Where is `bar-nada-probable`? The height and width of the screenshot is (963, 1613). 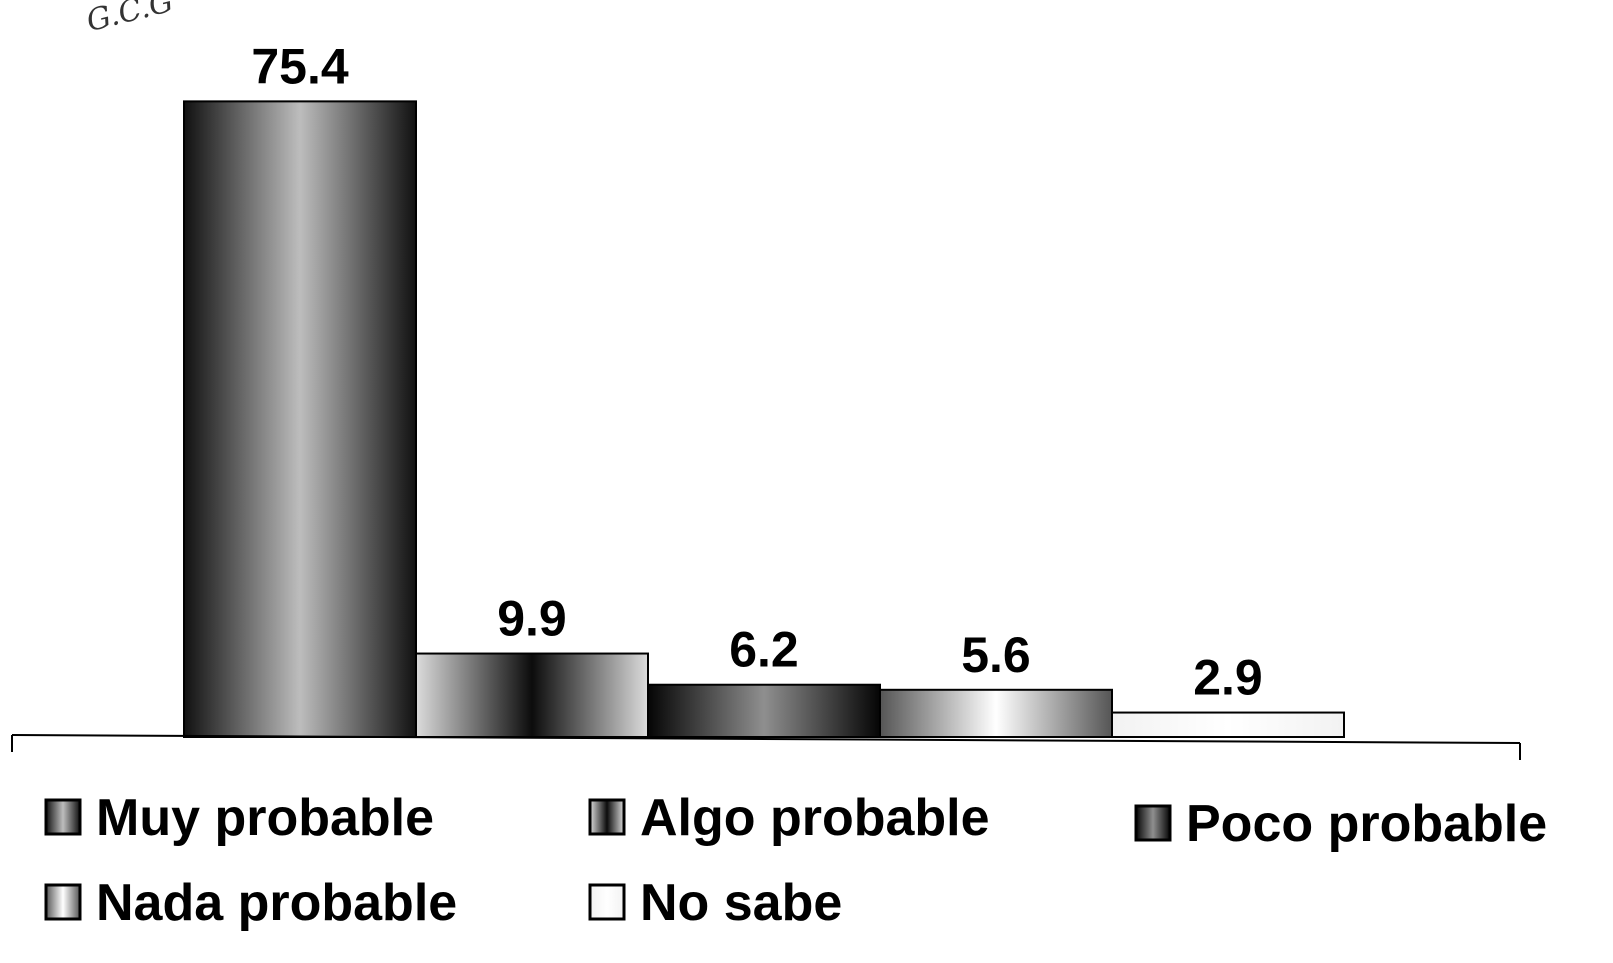
bar-nada-probable is located at coordinates (996, 713).